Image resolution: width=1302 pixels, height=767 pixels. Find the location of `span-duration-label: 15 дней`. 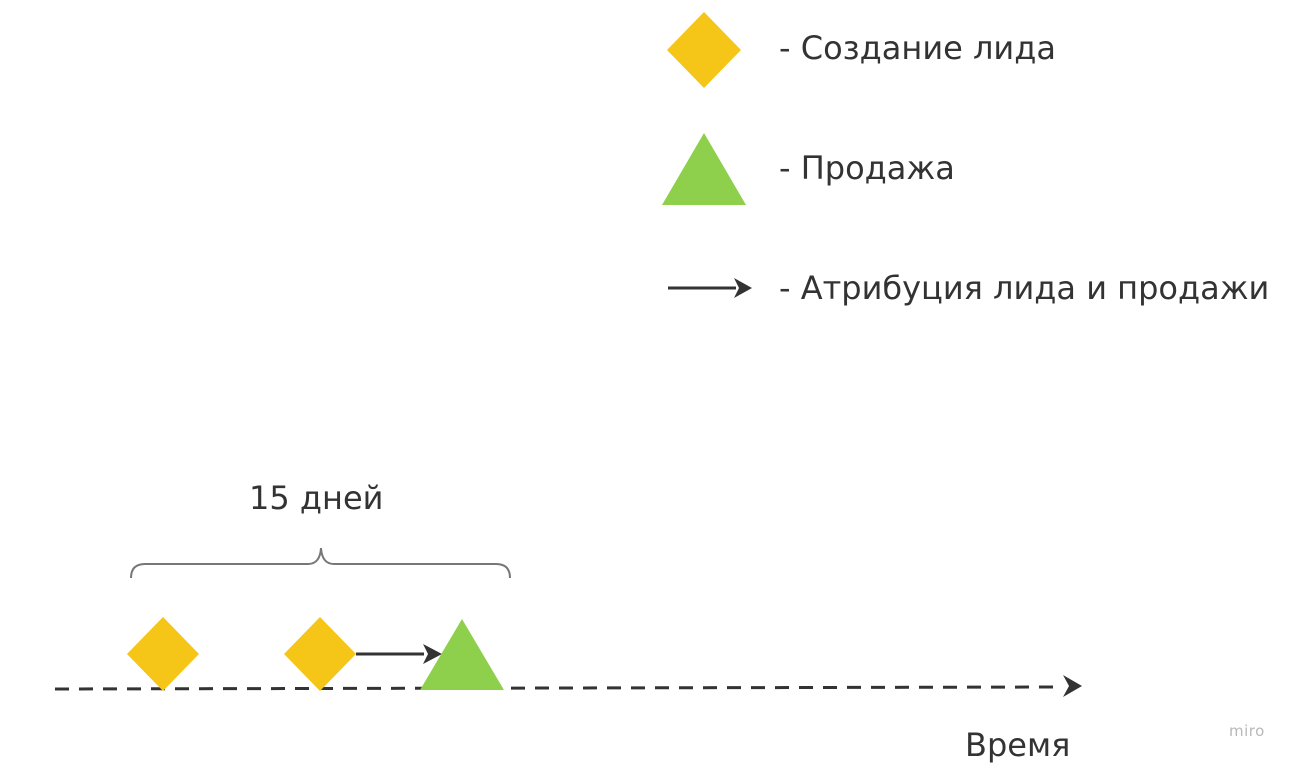

span-duration-label: 15 дней is located at coordinates (316, 498).